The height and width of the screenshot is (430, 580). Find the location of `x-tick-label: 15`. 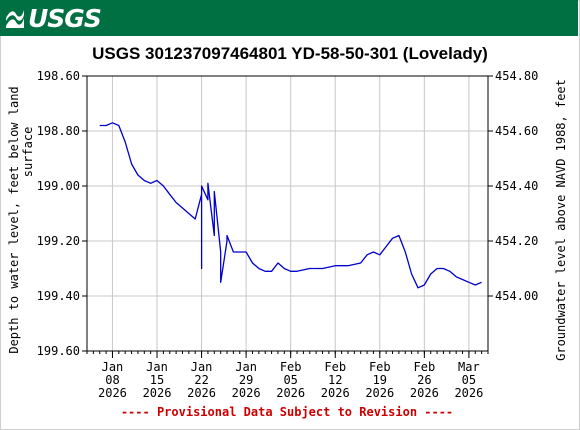

x-tick-label: 15 is located at coordinates (157, 380).